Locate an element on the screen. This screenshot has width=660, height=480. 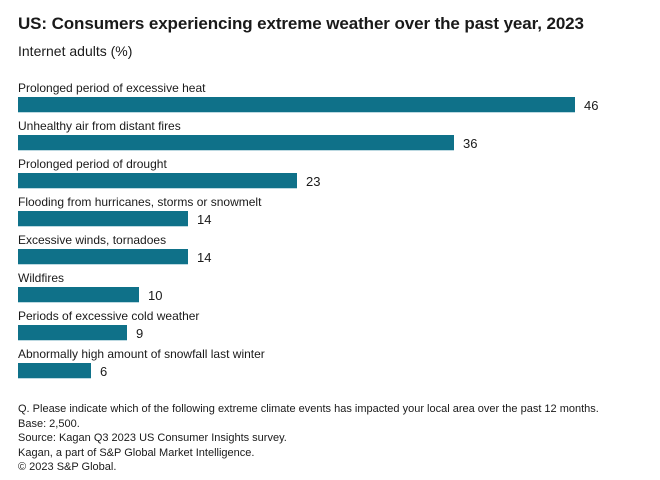
bar-line: 10 is located at coordinates (330, 295).